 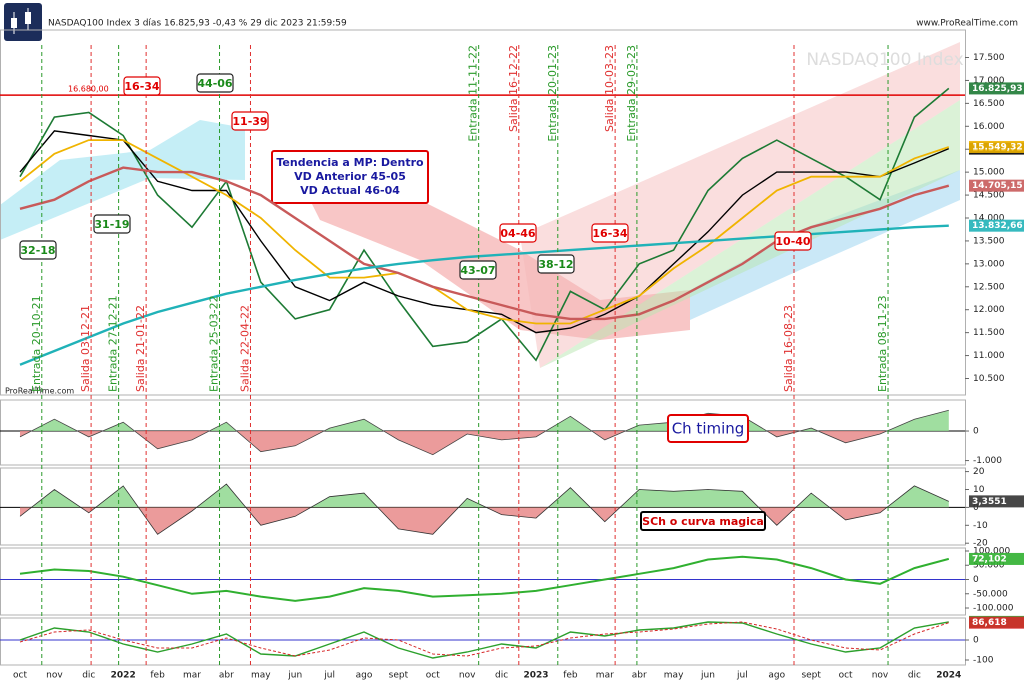 I want to click on annotation: 38-12, so click(x=555, y=264).